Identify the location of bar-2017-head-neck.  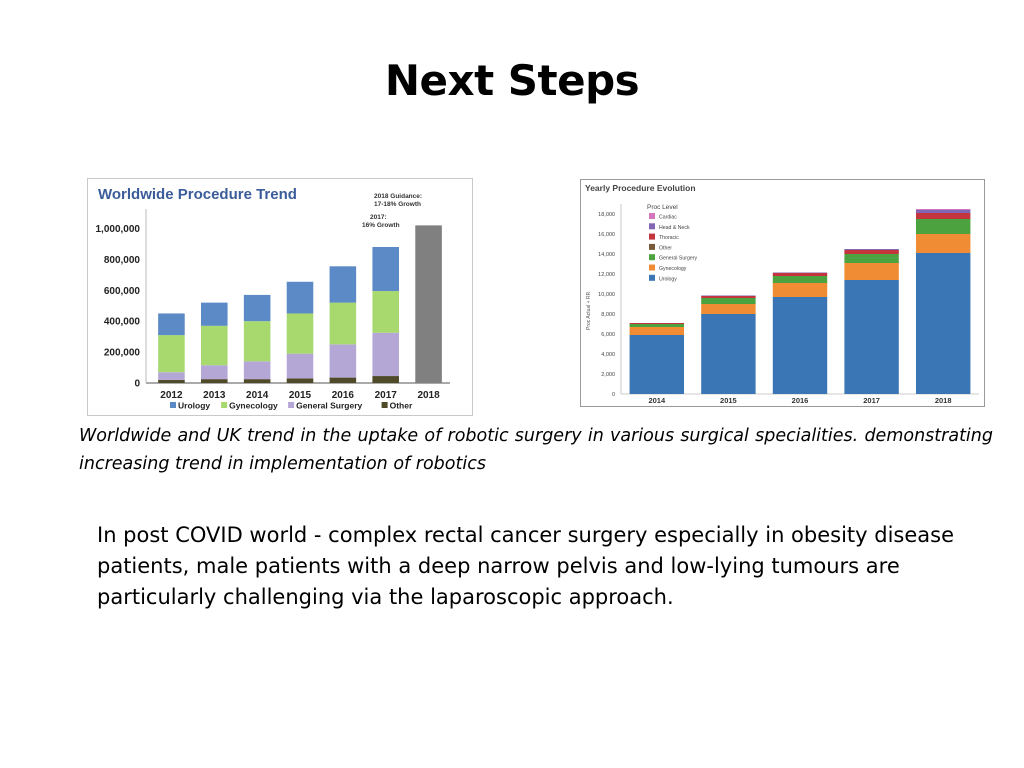
(871, 249).